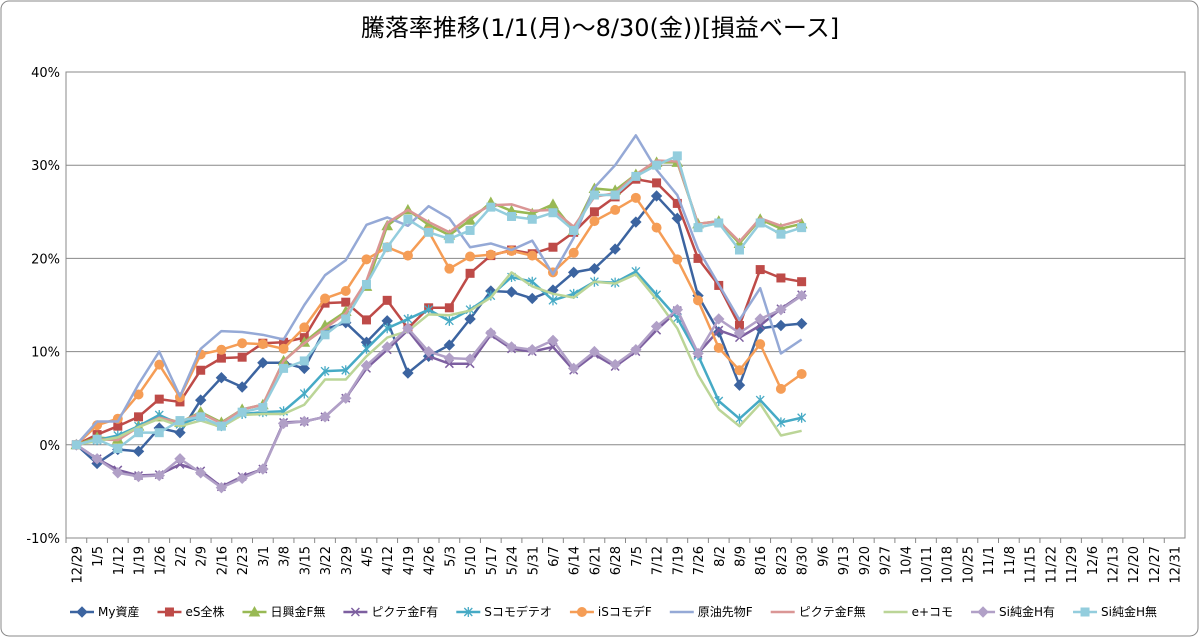 Image resolution: width=1200 pixels, height=642 pixels. Describe the element at coordinates (989, 560) in the screenshot. I see `x-tick-label: 11/1` at that location.